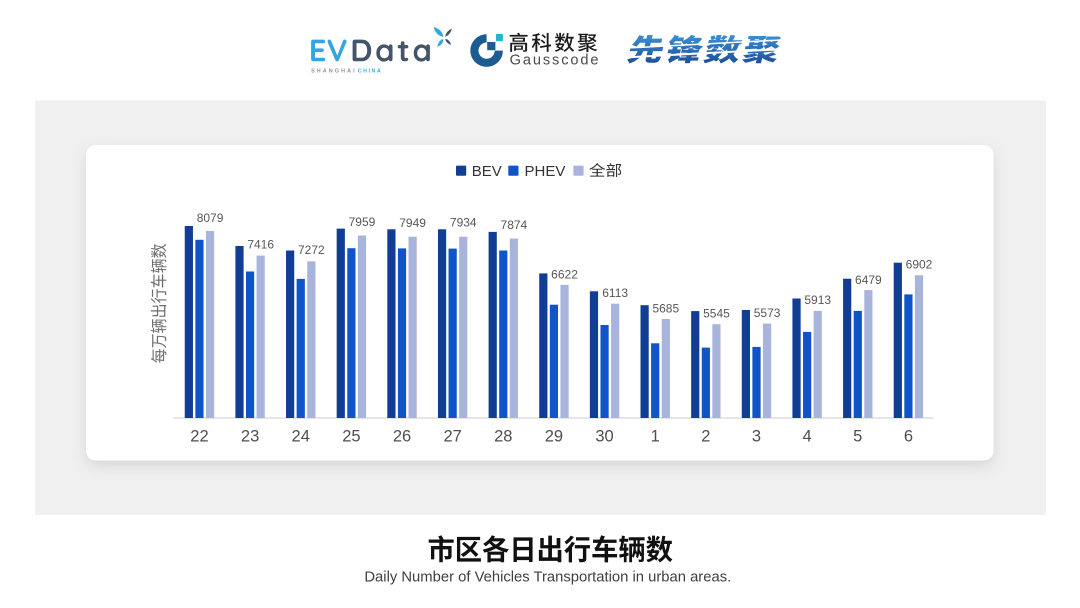  I want to click on svg-text: 27, so click(452, 437).